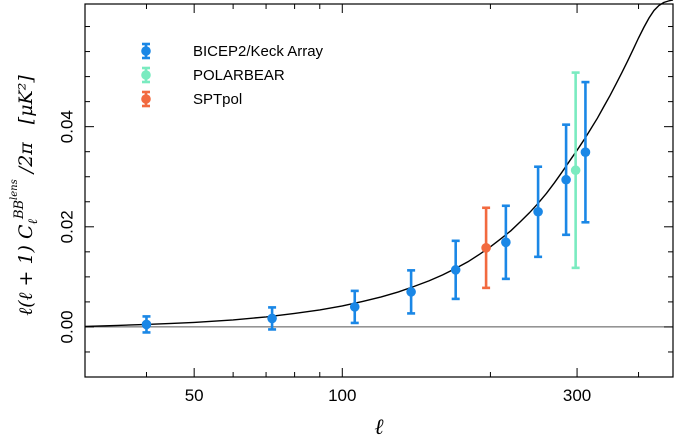 This screenshot has height=441, width=684. I want to click on y-tick-label: 0.00, so click(67, 326).